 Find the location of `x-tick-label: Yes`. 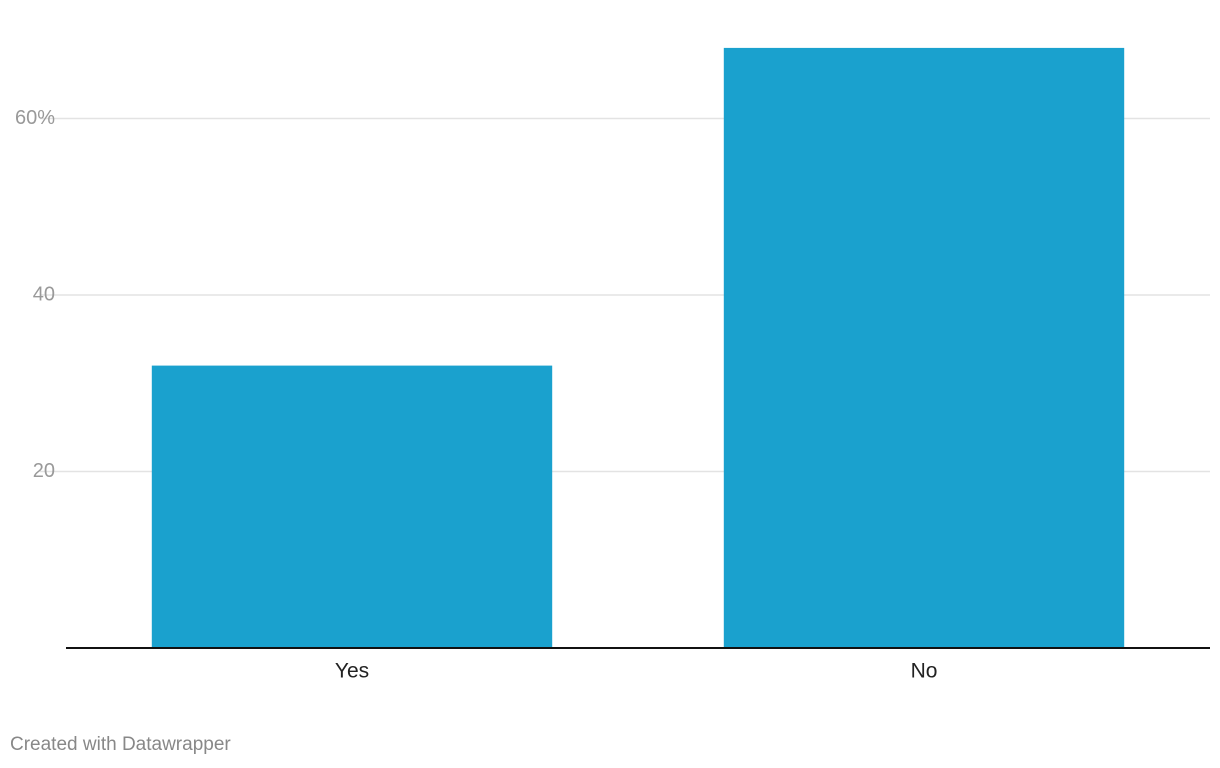

x-tick-label: Yes is located at coordinates (352, 671).